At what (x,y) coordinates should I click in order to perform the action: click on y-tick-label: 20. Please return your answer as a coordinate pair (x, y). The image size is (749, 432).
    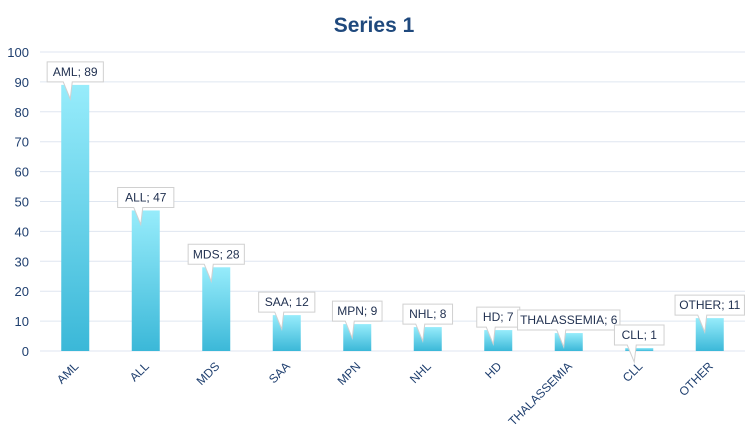
    Looking at the image, I should click on (22, 291).